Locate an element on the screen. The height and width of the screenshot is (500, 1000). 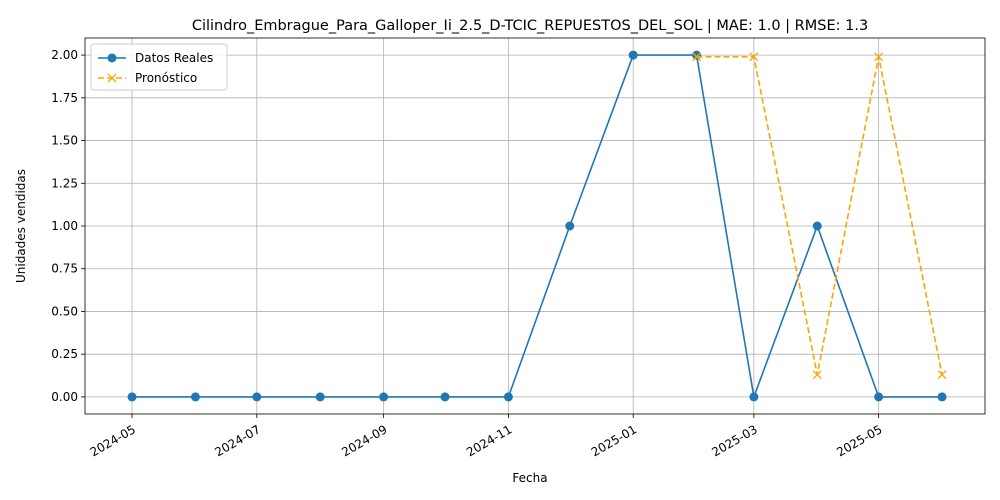
x-tick-label: 2024-09 is located at coordinates (364, 440).